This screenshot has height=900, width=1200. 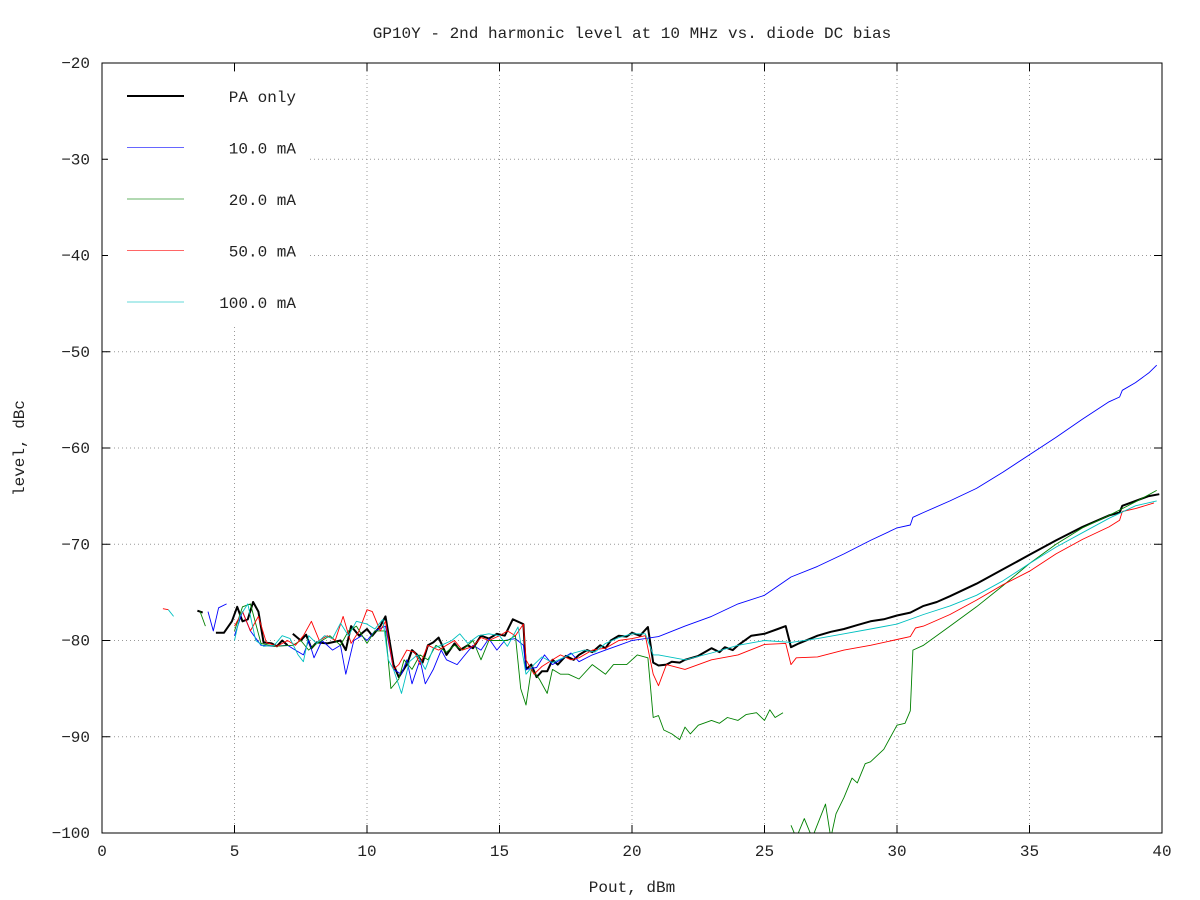 What do you see at coordinates (257, 304) in the screenshot?
I see `legend-label: 100.0 mA` at bounding box center [257, 304].